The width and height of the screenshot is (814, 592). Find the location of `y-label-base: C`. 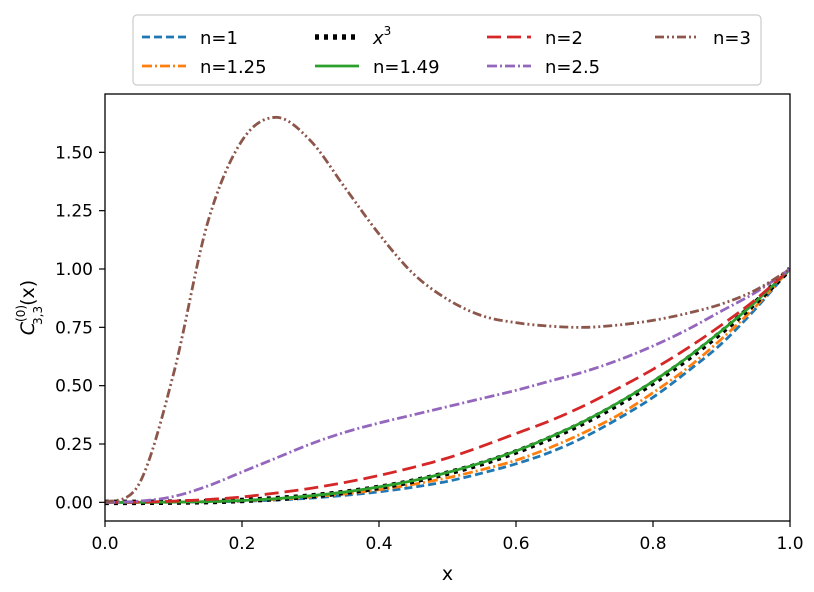

y-label-base: C is located at coordinates (28, 328).